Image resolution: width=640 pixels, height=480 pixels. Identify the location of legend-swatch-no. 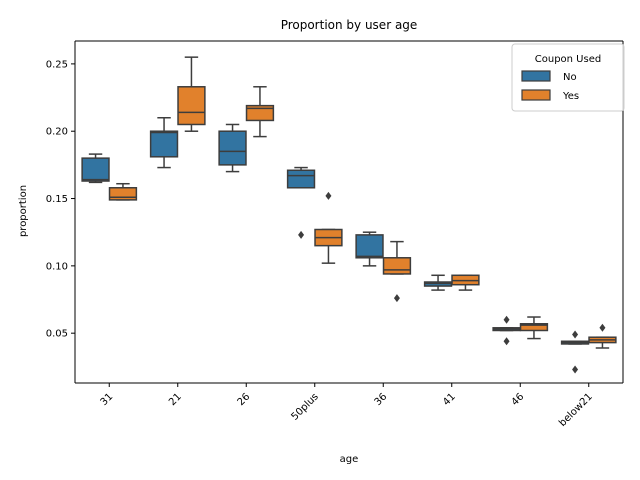
(536, 76).